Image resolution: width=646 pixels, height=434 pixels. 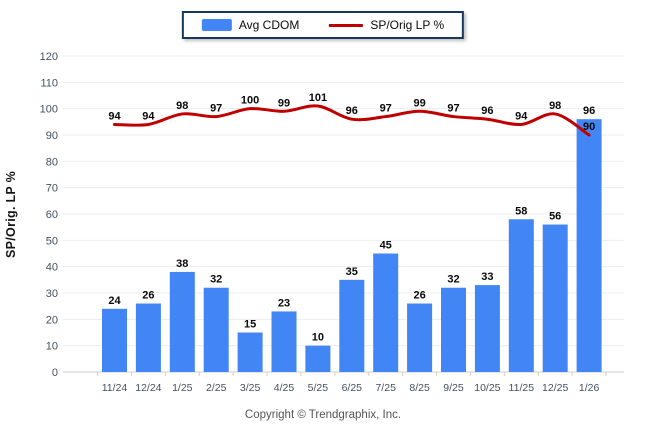 What do you see at coordinates (182, 264) in the screenshot?
I see `bar-value-label: 38` at bounding box center [182, 264].